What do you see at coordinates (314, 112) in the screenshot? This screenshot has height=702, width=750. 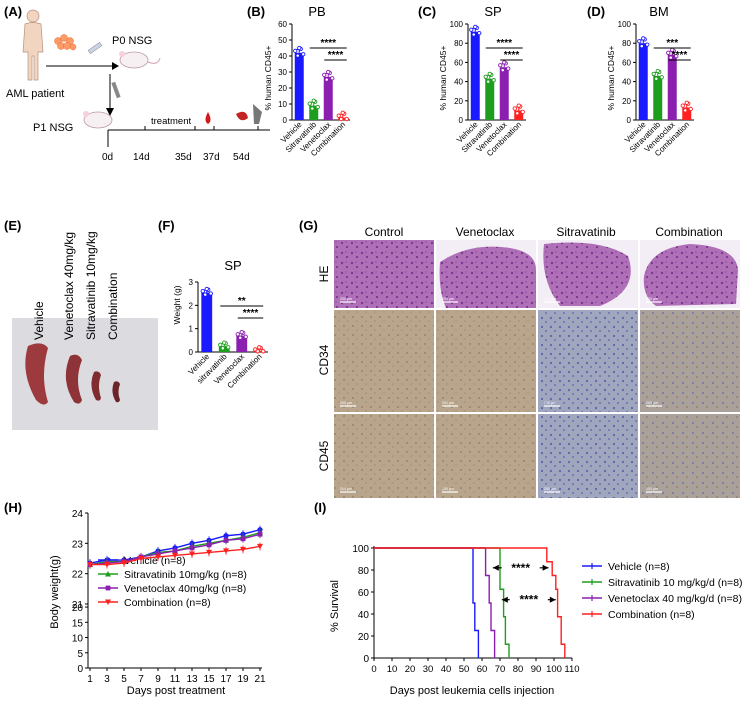 I see `bar-sitravatinib` at bounding box center [314, 112].